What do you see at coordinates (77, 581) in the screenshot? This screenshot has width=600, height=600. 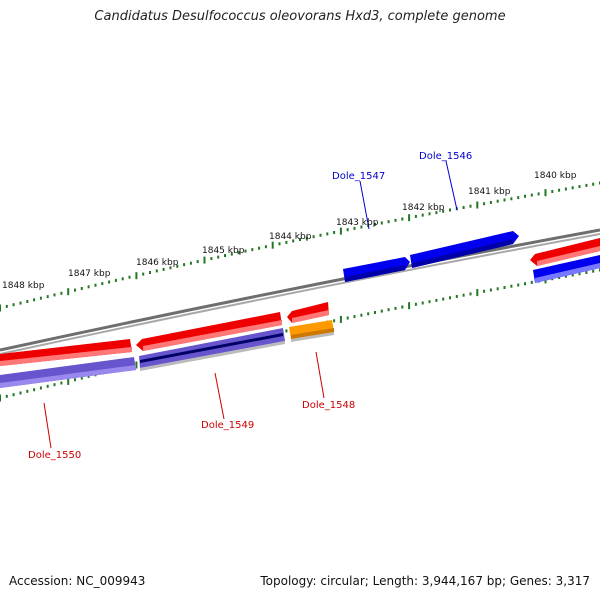 I see `accession-text: Accession: NC_009943` at bounding box center [77, 581].